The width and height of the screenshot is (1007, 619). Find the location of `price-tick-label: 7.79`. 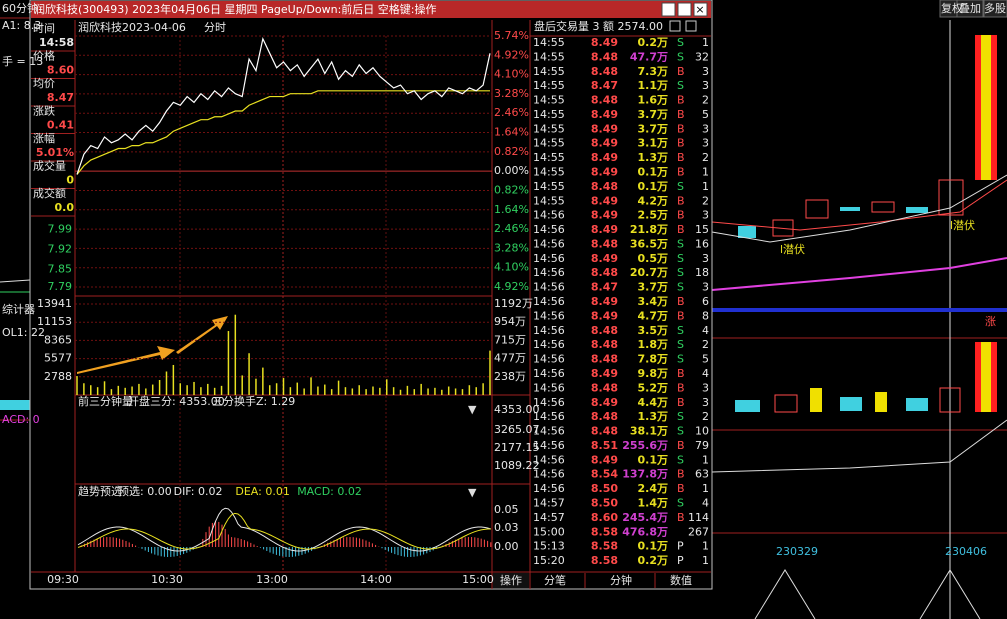

price-tick-label: 7.79 is located at coordinates (60, 286).